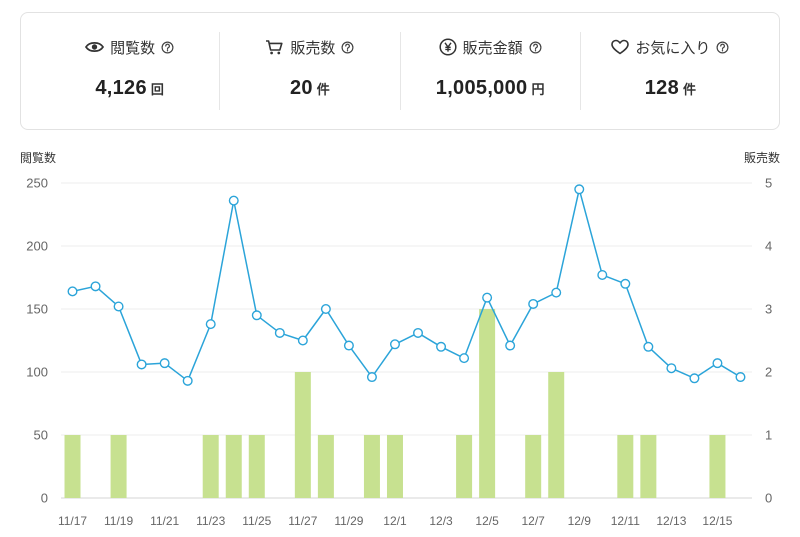 This screenshot has width=800, height=537. What do you see at coordinates (489, 71) in the screenshot?
I see `stat-revenue: 販売金額 1,005,000 円` at bounding box center [489, 71].